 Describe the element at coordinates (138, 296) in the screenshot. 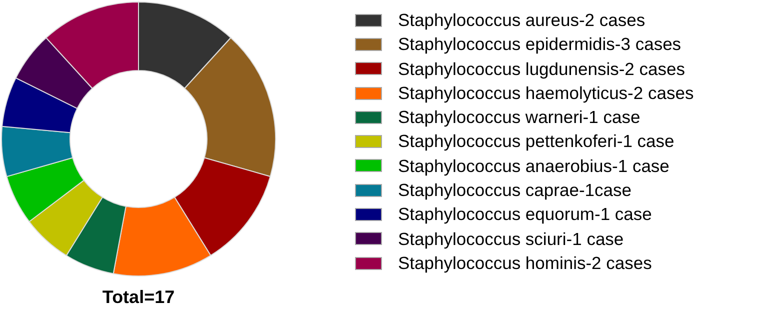

I see `text: Total=17` at that location.